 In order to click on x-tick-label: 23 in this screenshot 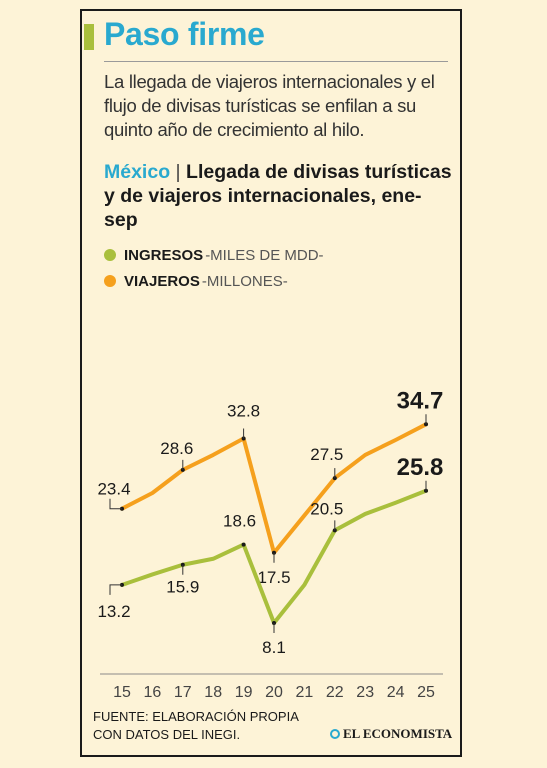, I will do `click(365, 692)`.